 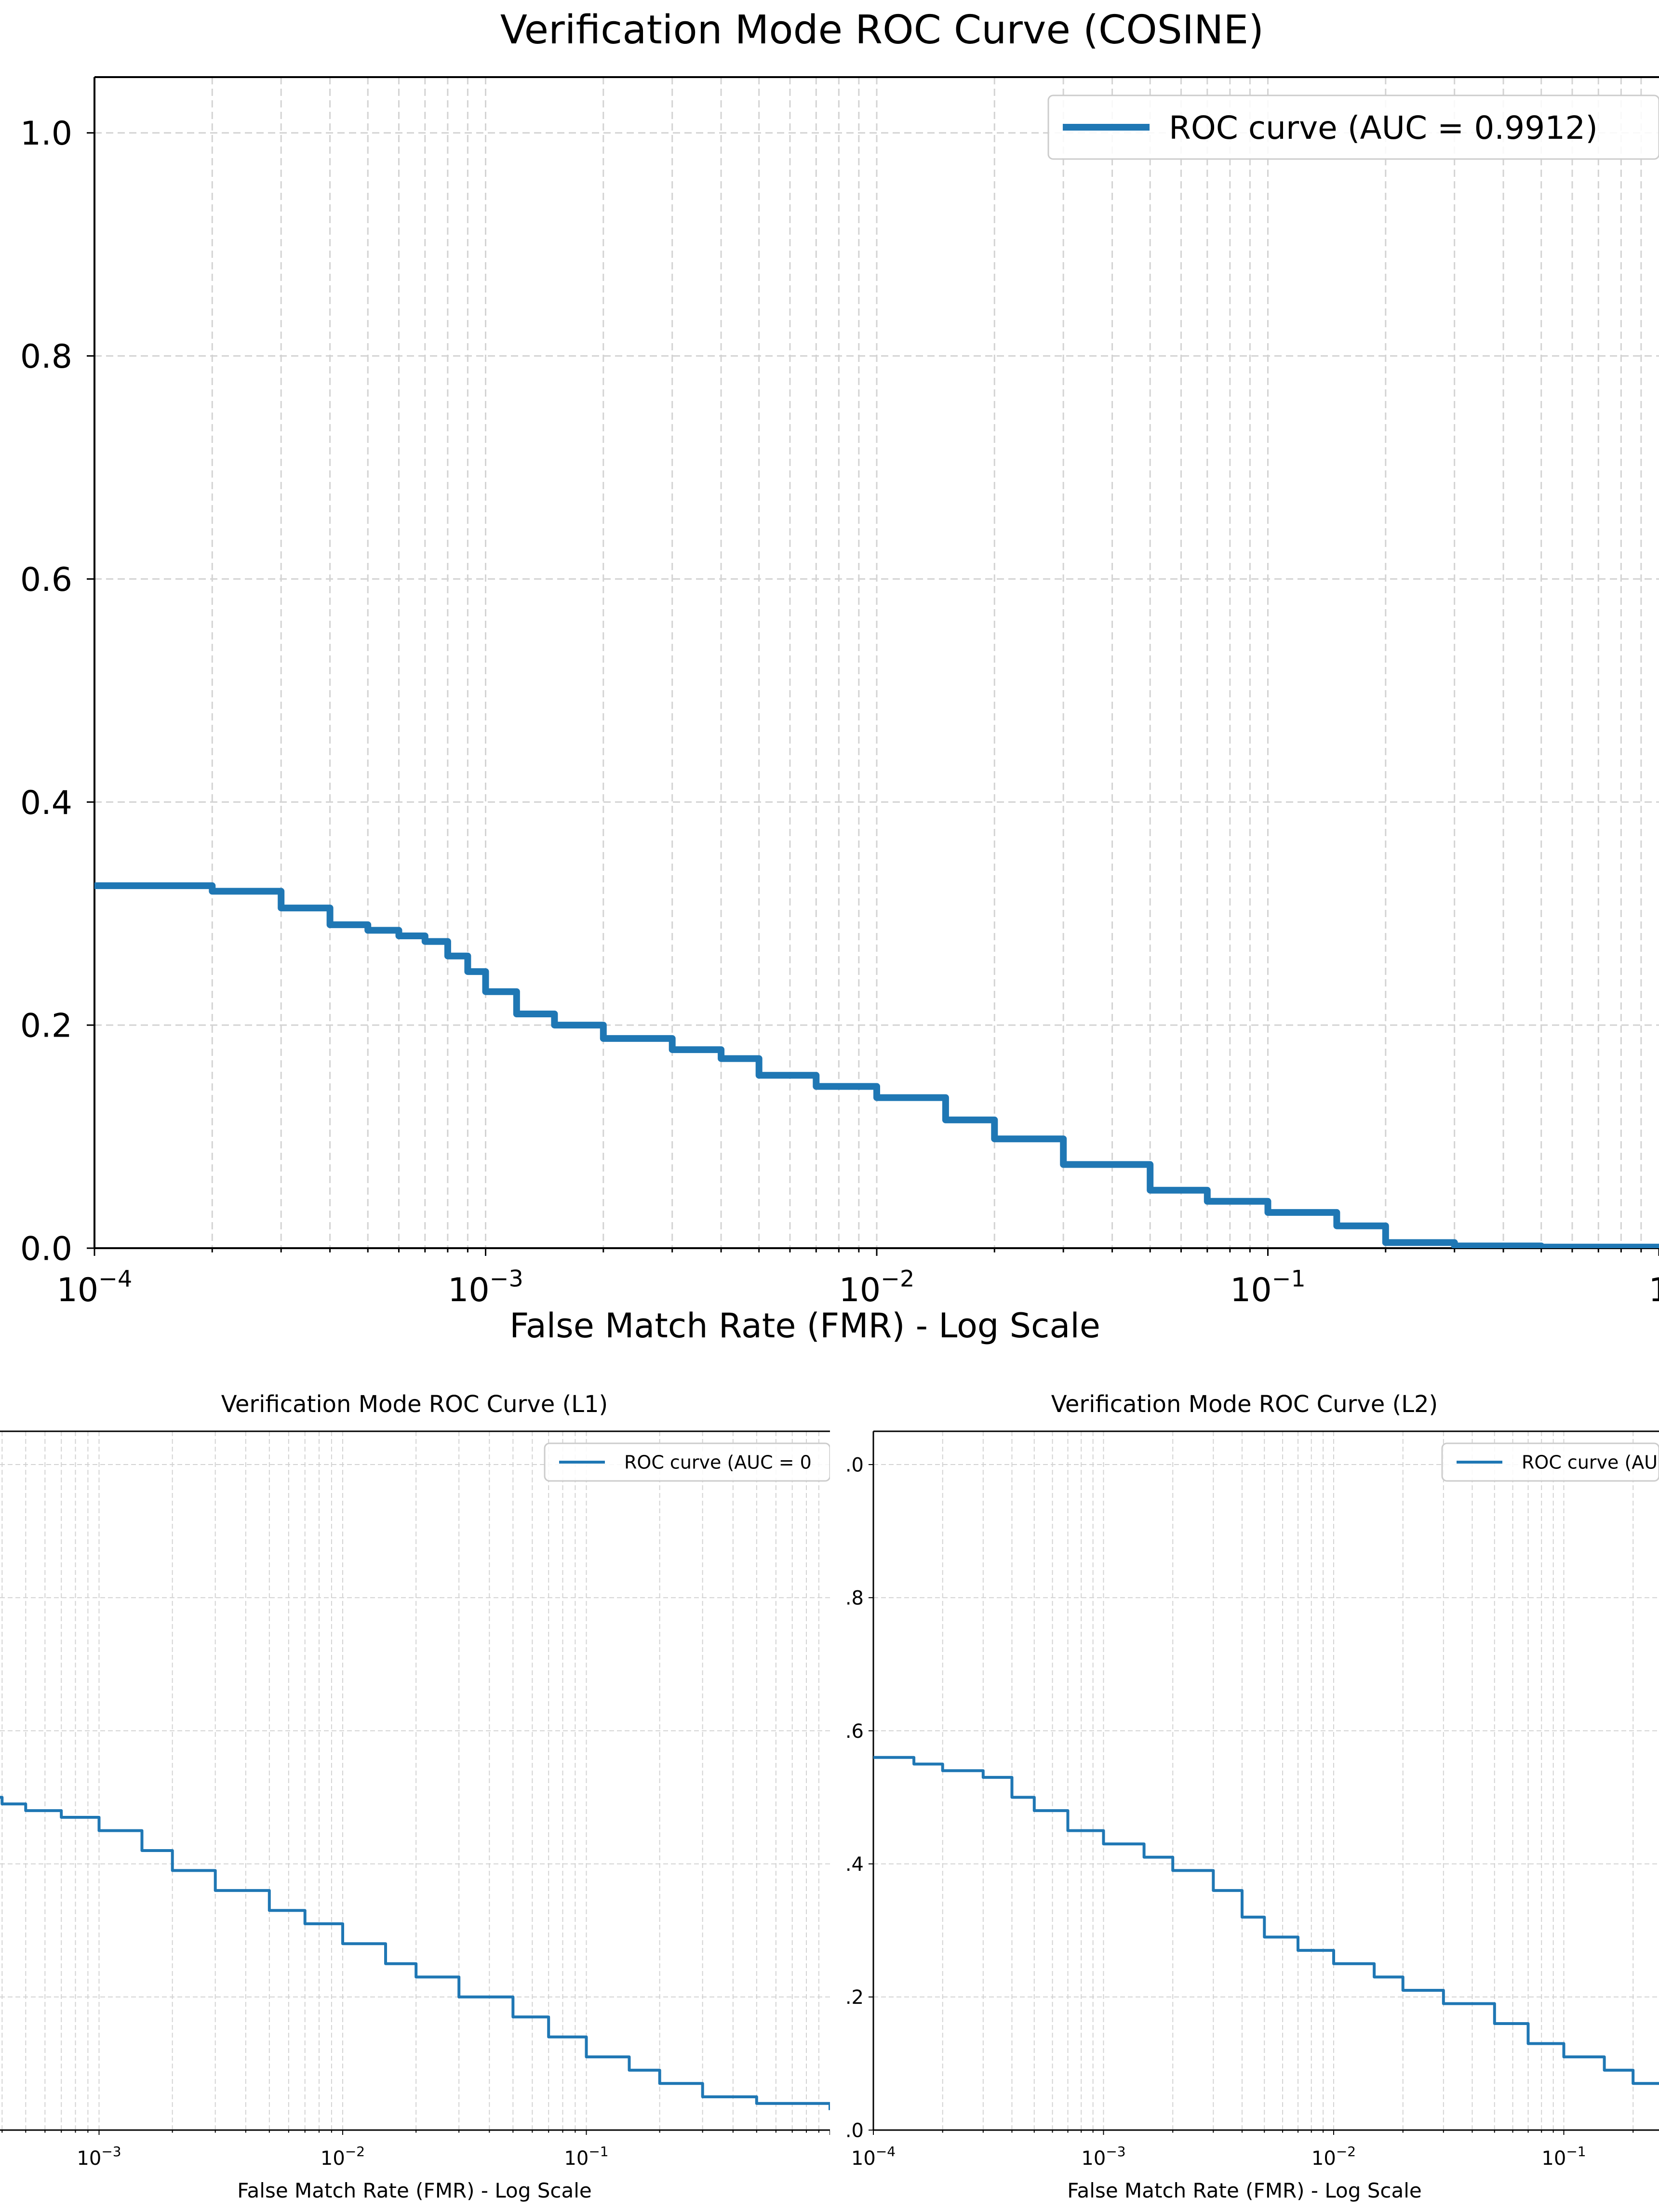 I want to click on legend-label: ROC curve (AU, so click(x=1590, y=1462).